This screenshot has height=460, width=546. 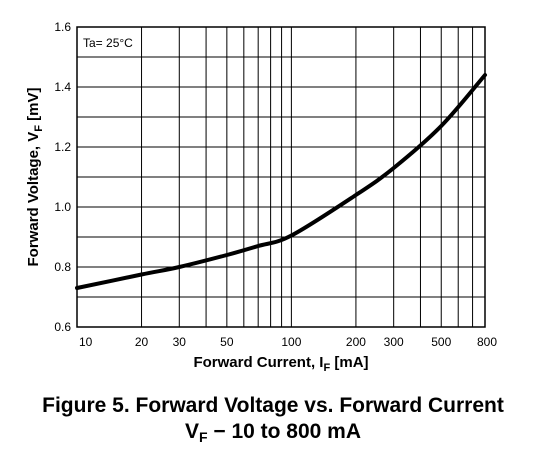 What do you see at coordinates (349, 362) in the screenshot?
I see `x-axis-title-tail: [mA]` at bounding box center [349, 362].